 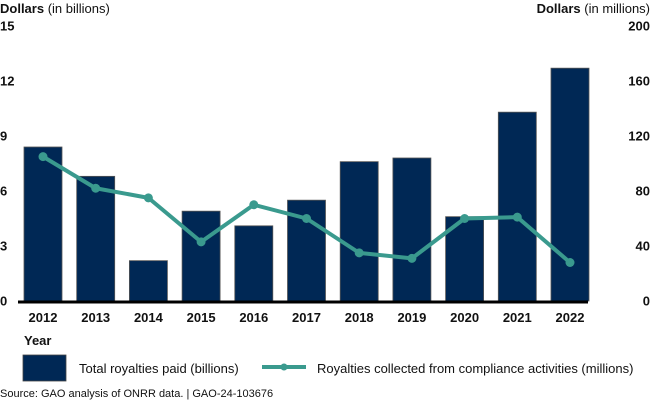 I want to click on line-point-2013, so click(x=96, y=188).